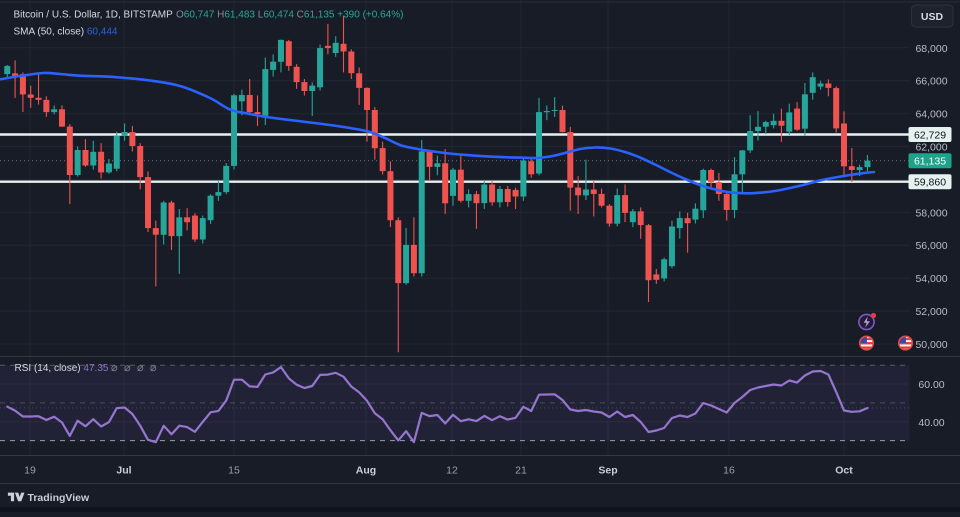 The width and height of the screenshot is (960, 517). What do you see at coordinates (931, 115) in the screenshot?
I see `svg-text: 64,000` at bounding box center [931, 115].